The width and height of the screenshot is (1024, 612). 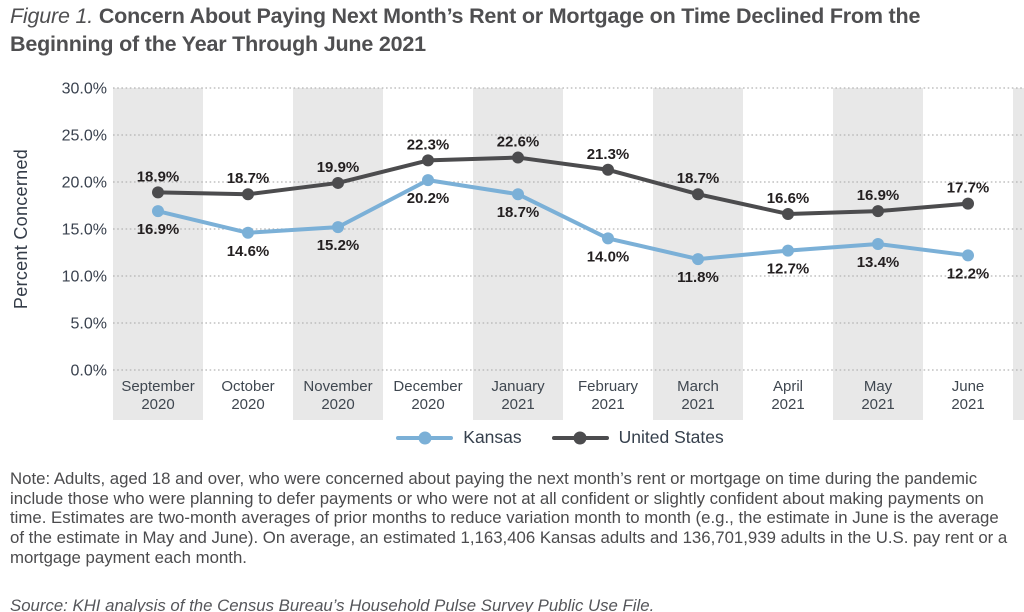 I want to click on data-label: 20.2%, so click(x=428, y=198).